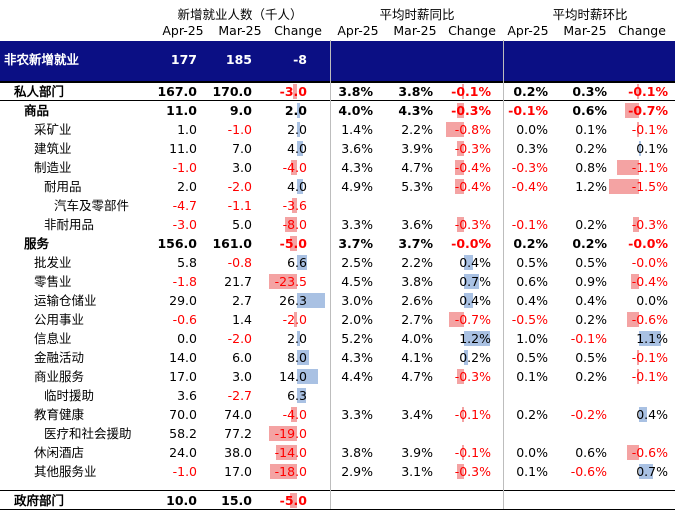 The height and width of the screenshot is (510, 675). I want to click on header-mar-mom: Mar-25, so click(585, 30).